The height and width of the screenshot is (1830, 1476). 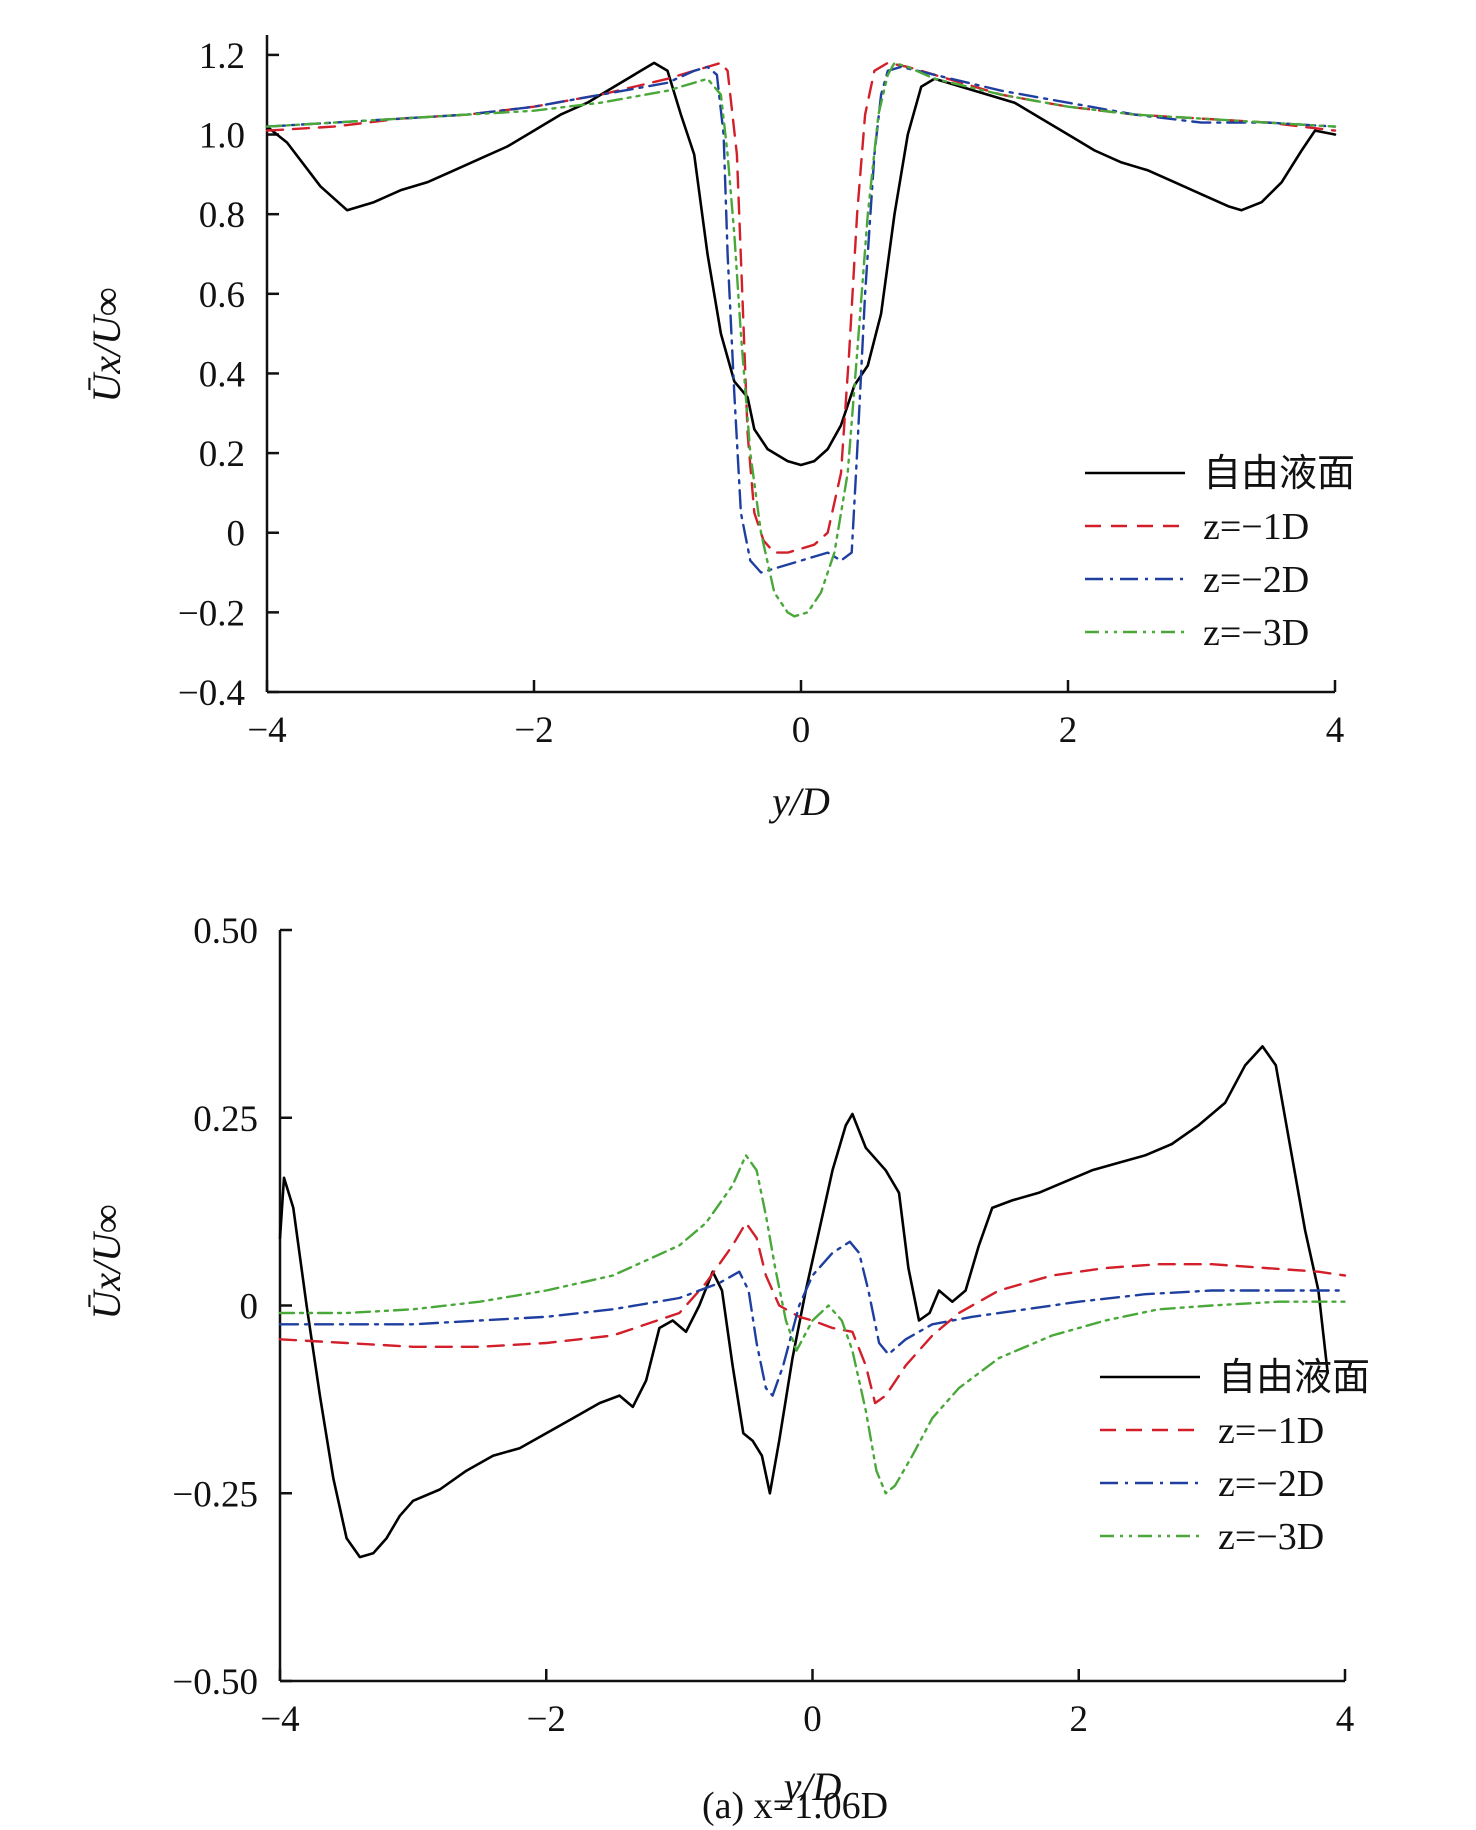 What do you see at coordinates (215, 1494) in the screenshot?
I see `y-tick-label: −0.25` at bounding box center [215, 1494].